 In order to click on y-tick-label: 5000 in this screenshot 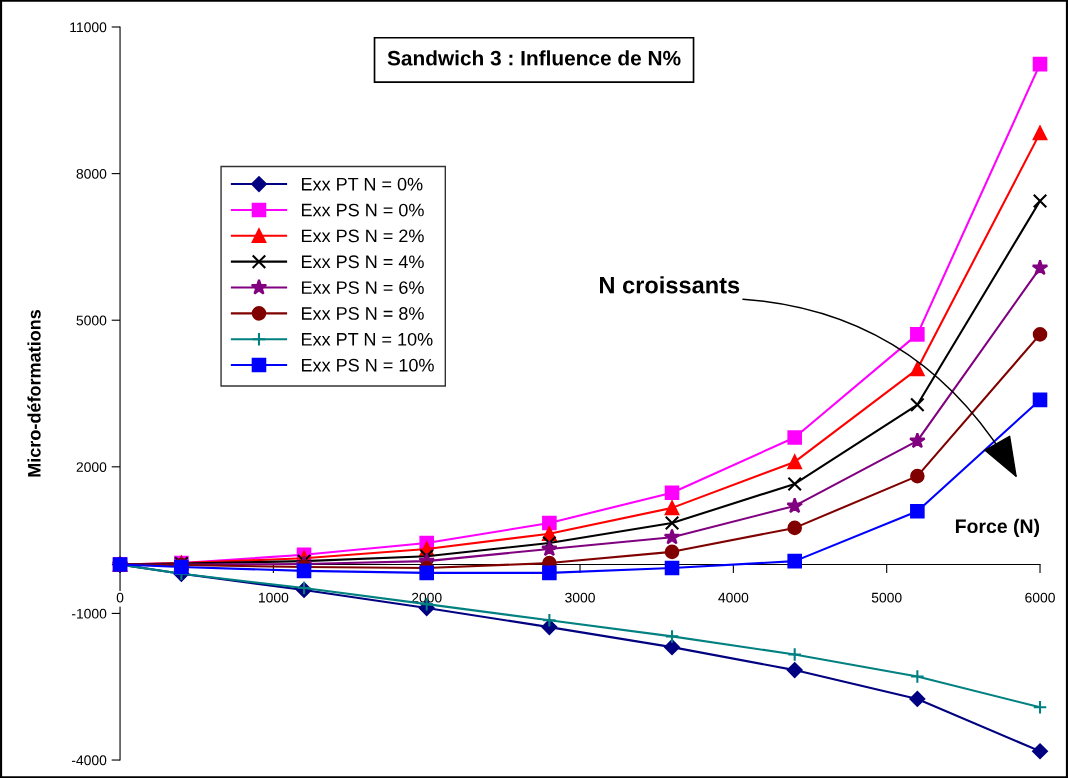, I will do `click(91, 320)`.